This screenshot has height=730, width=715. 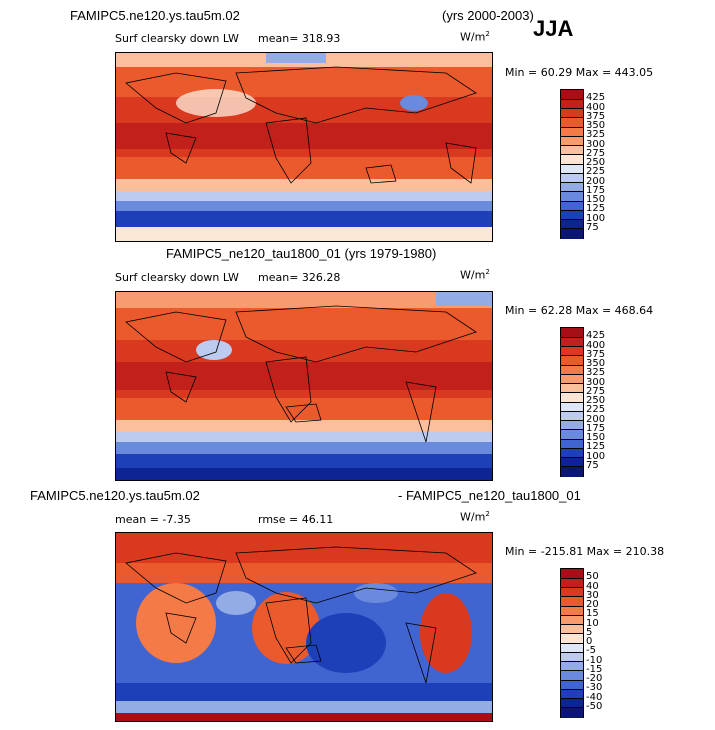 I want to click on panel3-mean: mean = -7.35, so click(x=153, y=519).